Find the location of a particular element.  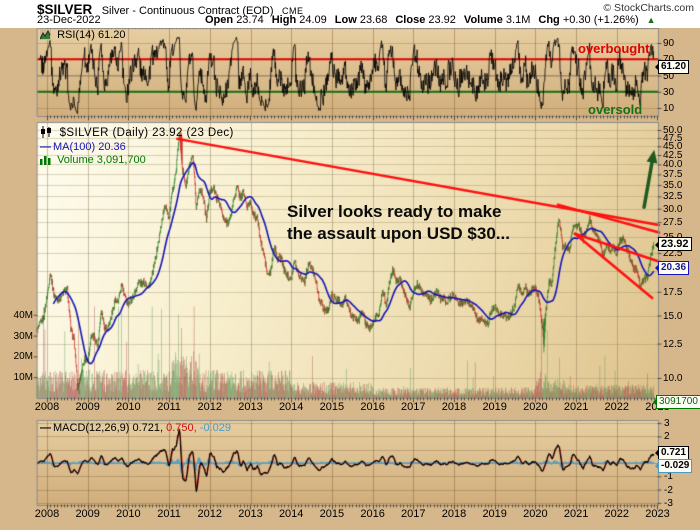

macd-legend: — MACD(12,26,9) 0.721, 0.750, -0.029 is located at coordinates (135, 428).